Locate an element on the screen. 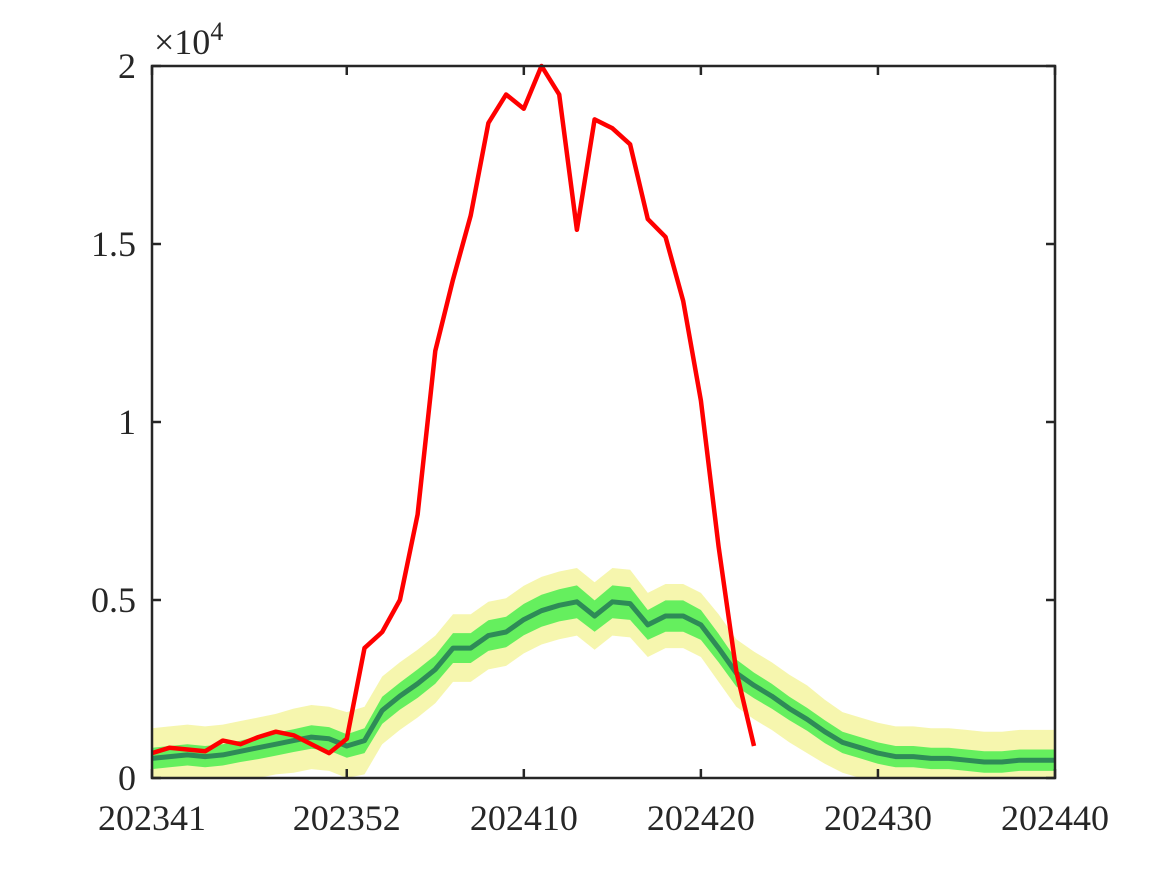 This screenshot has height=875, width=1167. x-tick-label: 202410 is located at coordinates (524, 818).